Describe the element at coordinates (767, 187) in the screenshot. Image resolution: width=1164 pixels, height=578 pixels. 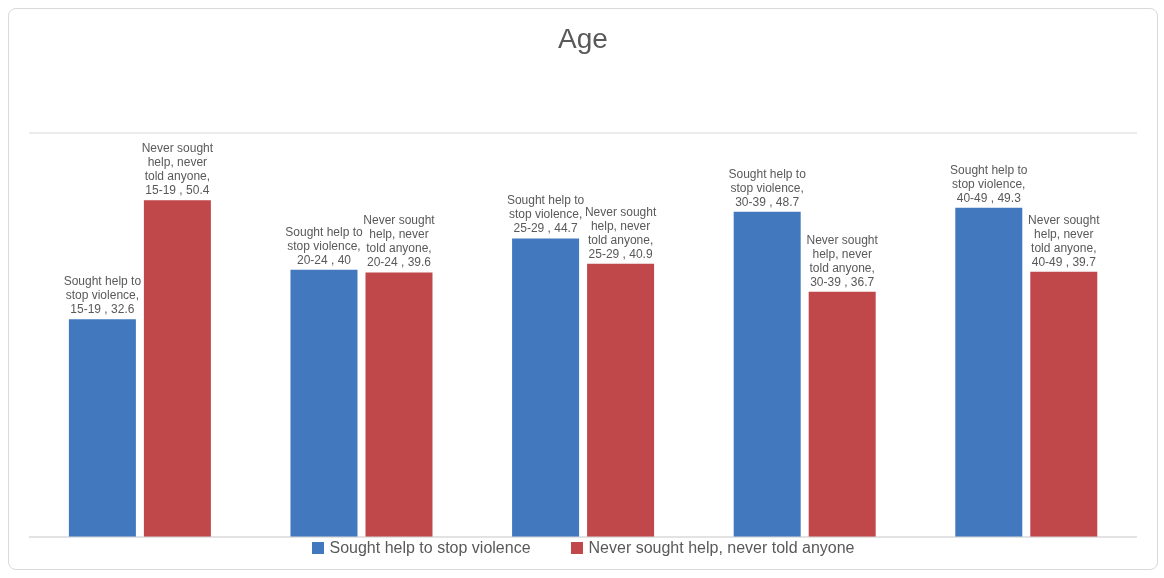
I see `data-label: Sought help to stop violence, 30-39 , 48.7` at that location.